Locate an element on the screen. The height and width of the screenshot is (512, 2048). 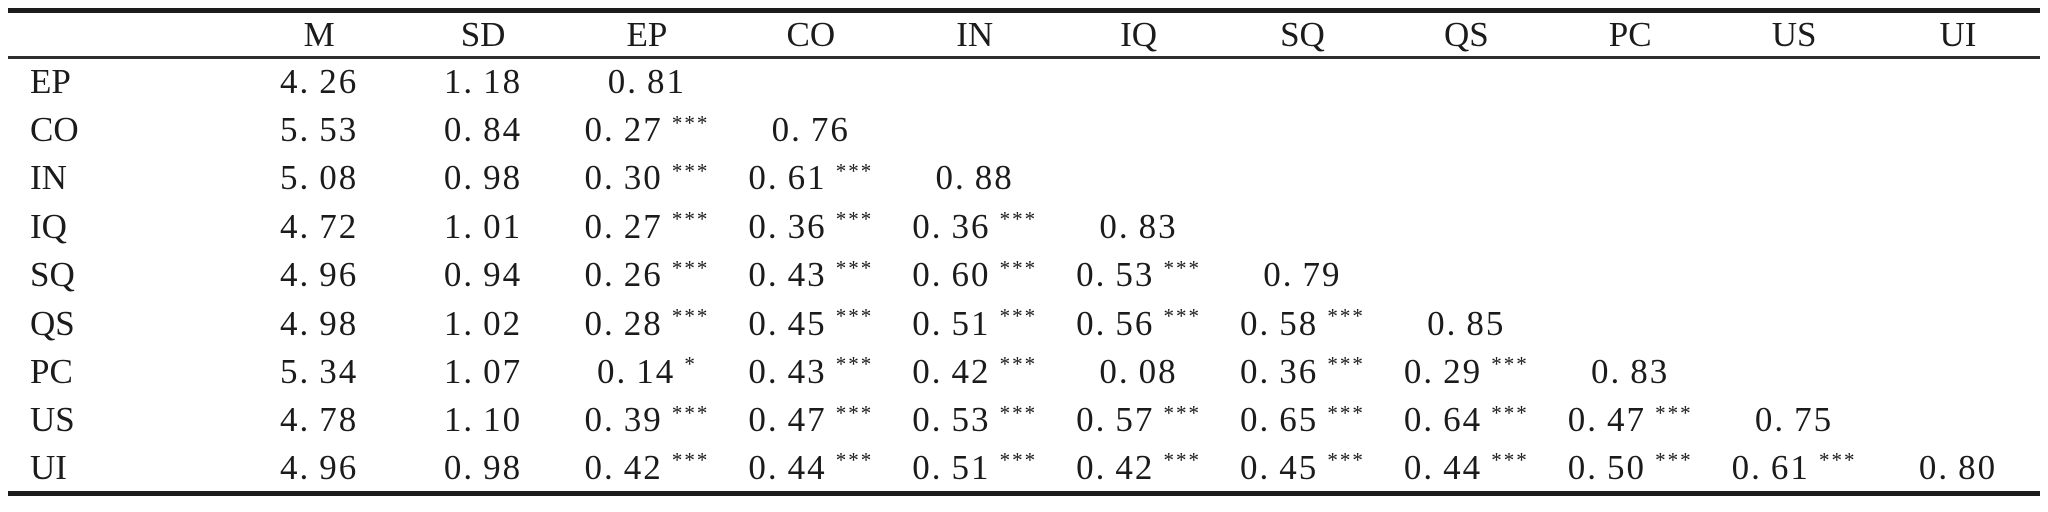
cell-value: 0. 58 is located at coordinates (1279, 323).